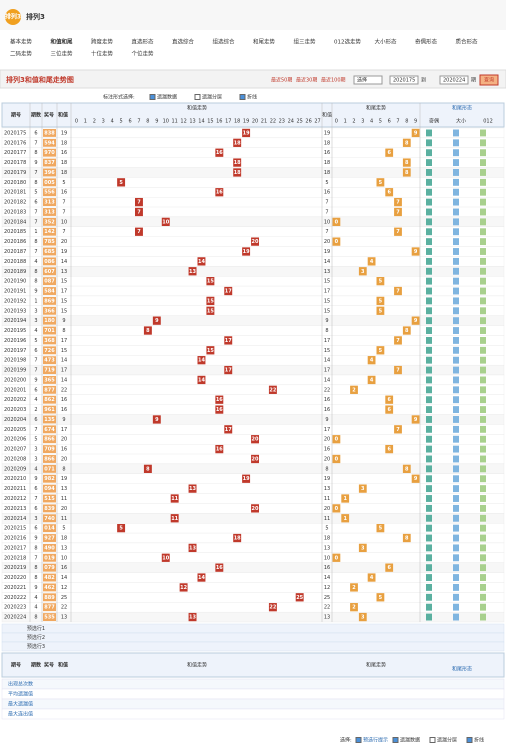  Describe the element at coordinates (21, 42) in the screenshot. I see `nav-link: 基本走势` at that location.